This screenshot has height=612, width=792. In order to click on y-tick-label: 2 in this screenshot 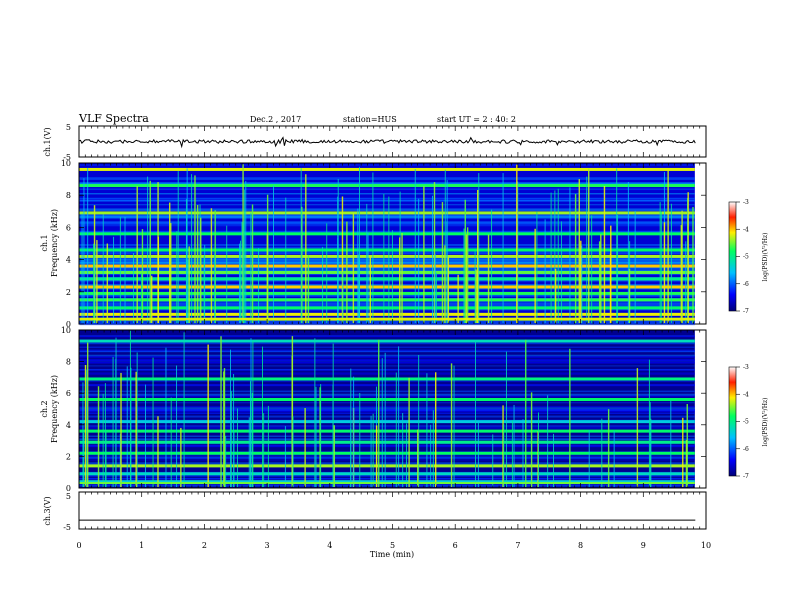, I will do `click(68, 292)`.